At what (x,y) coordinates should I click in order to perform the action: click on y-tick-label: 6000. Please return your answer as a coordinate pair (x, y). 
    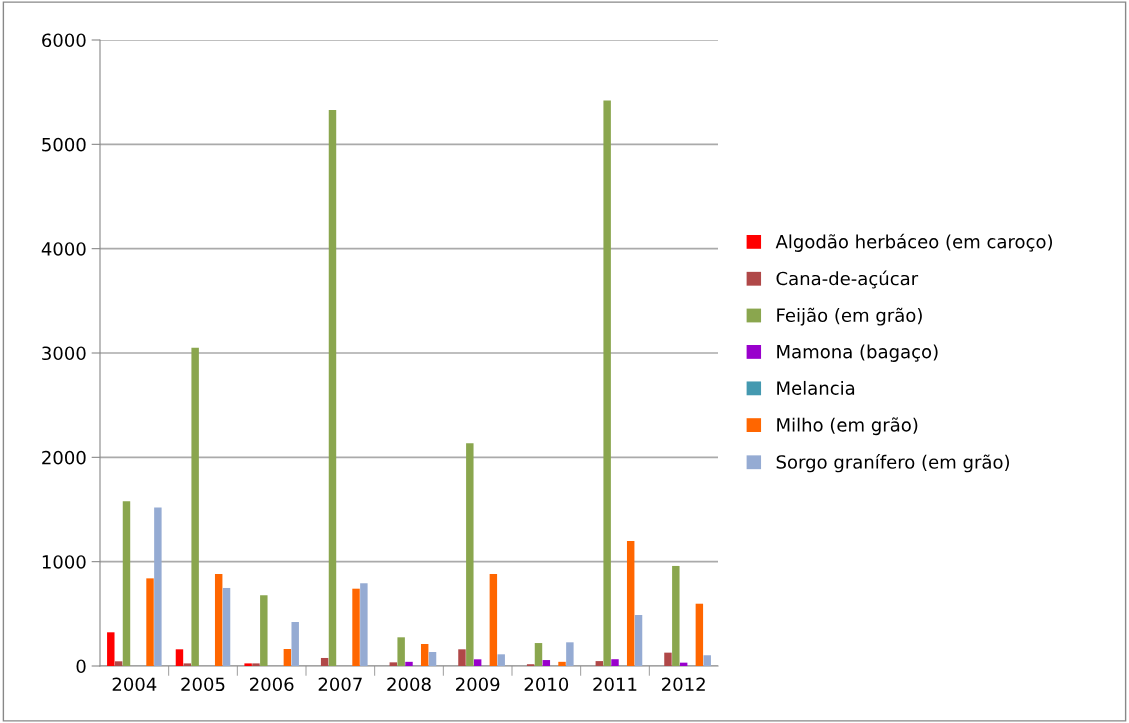
    Looking at the image, I should click on (64, 40).